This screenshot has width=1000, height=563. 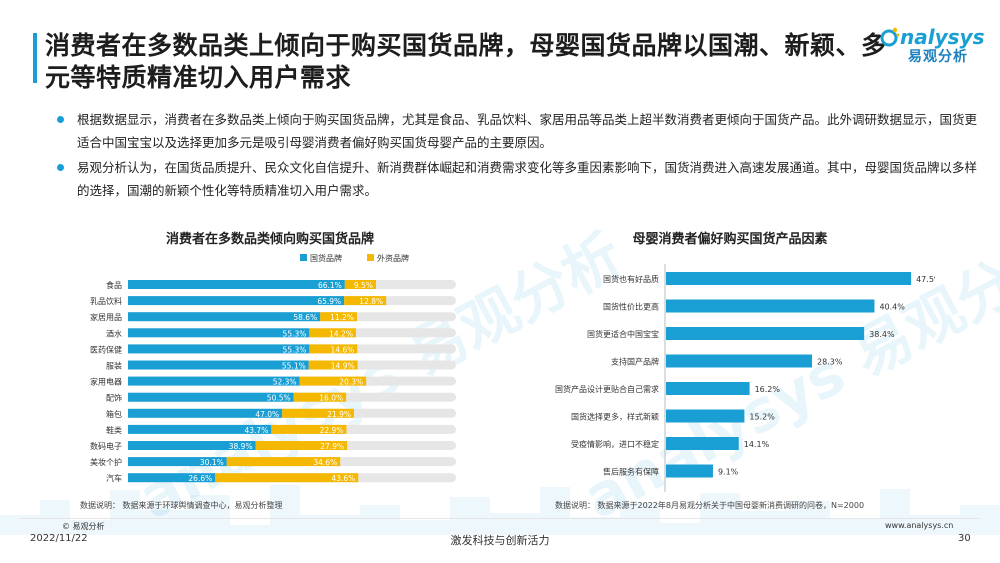 I want to click on category-label: 鞋类, so click(x=114, y=430).